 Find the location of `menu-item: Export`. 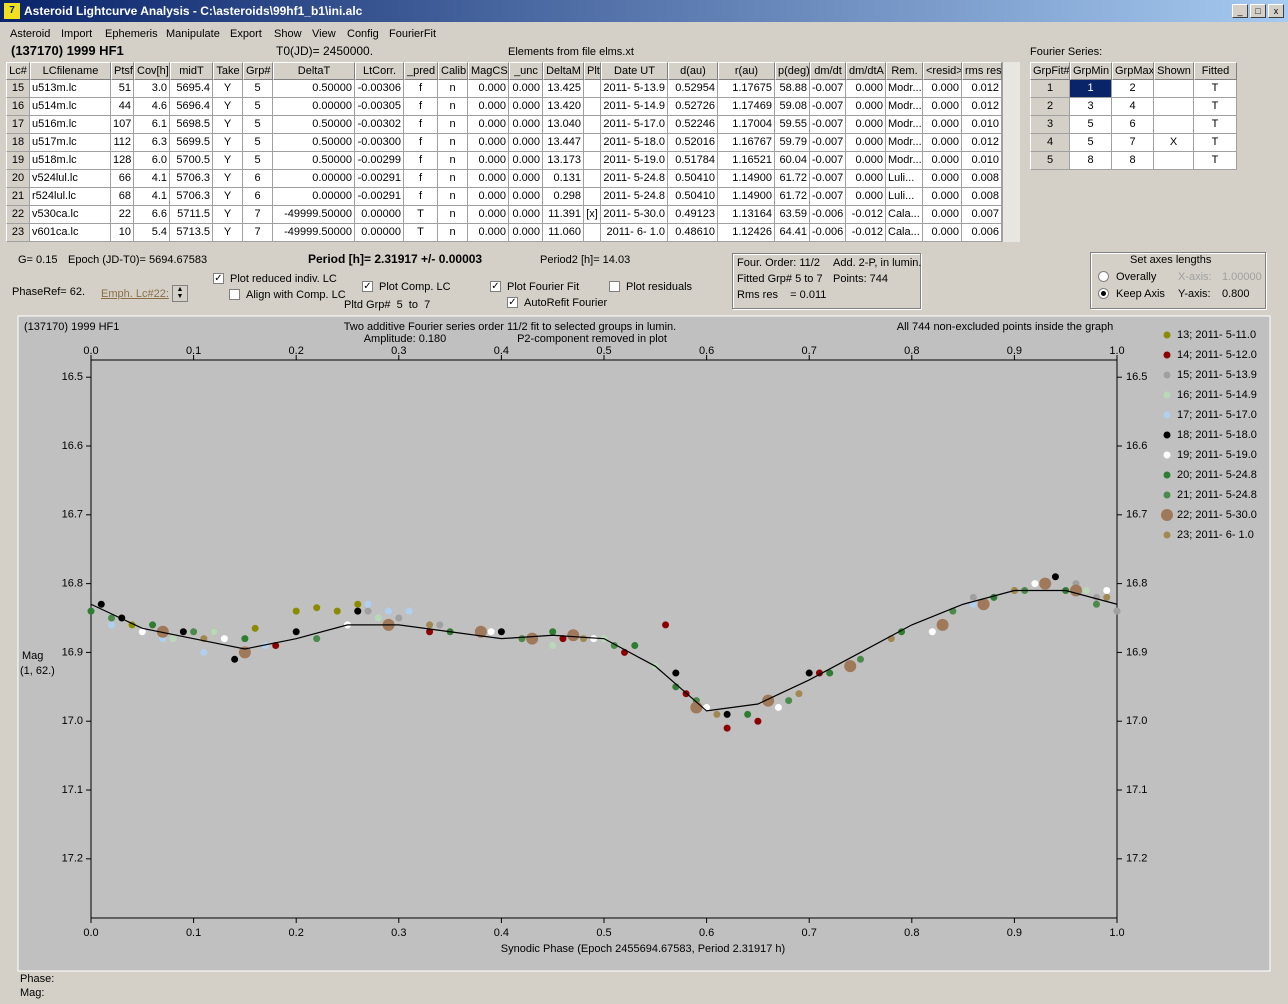

menu-item: Export is located at coordinates (246, 34).